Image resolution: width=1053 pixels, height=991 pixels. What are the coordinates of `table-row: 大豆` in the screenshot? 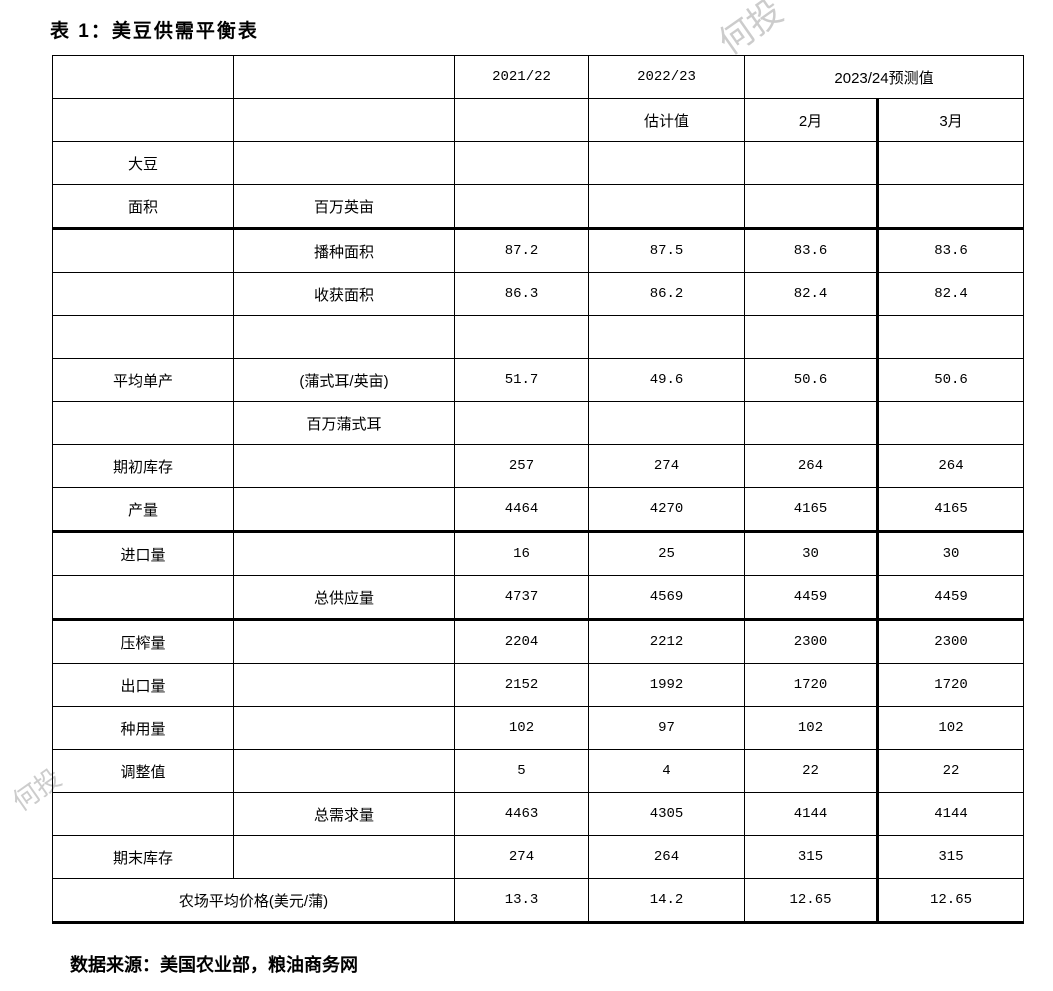 It's located at (538, 163).